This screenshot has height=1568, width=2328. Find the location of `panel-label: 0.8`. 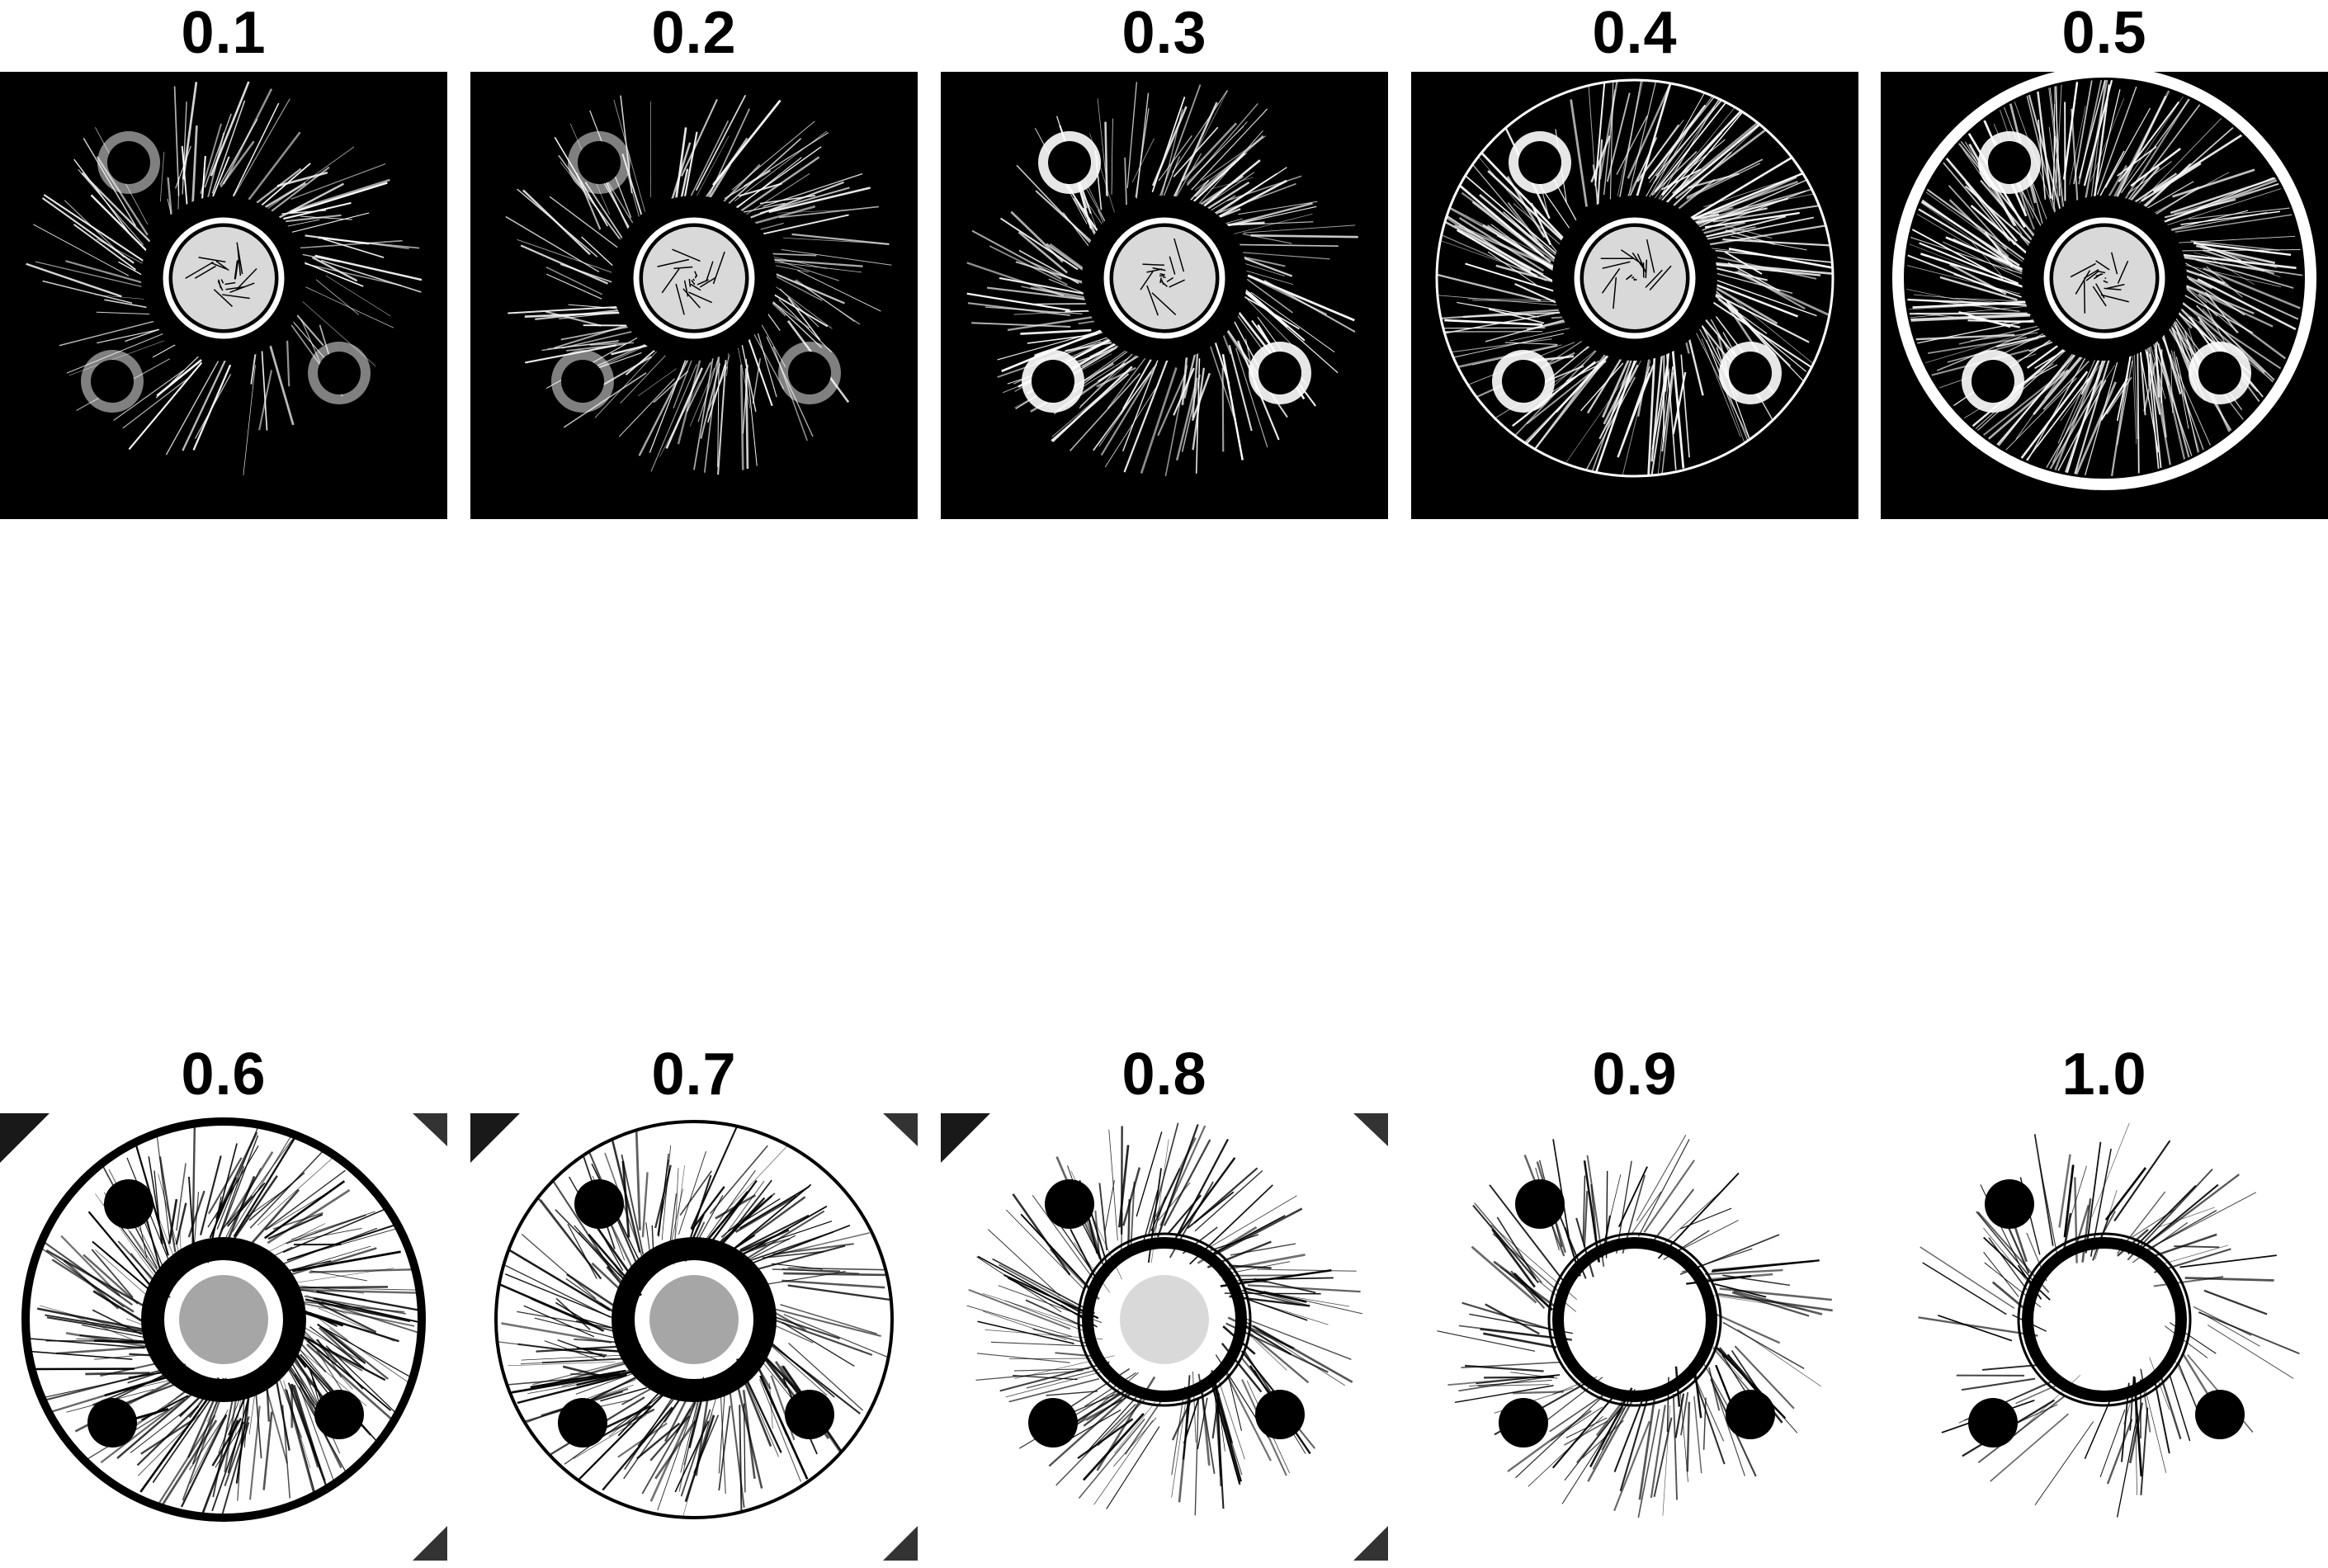

panel-label: 0.8 is located at coordinates (1164, 1074).